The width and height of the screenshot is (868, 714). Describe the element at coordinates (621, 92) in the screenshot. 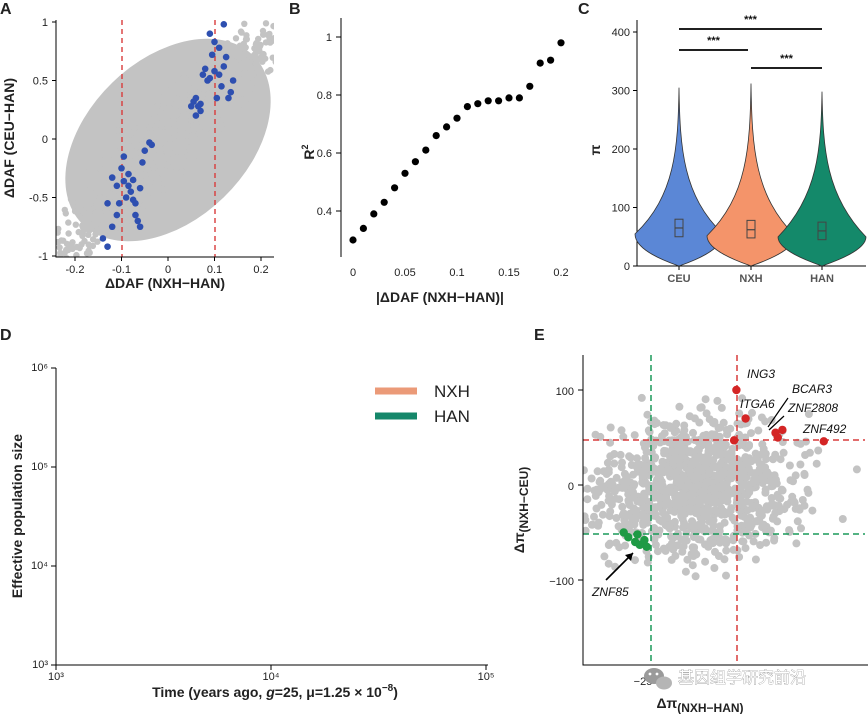

I see `y-tick-label: 300` at that location.